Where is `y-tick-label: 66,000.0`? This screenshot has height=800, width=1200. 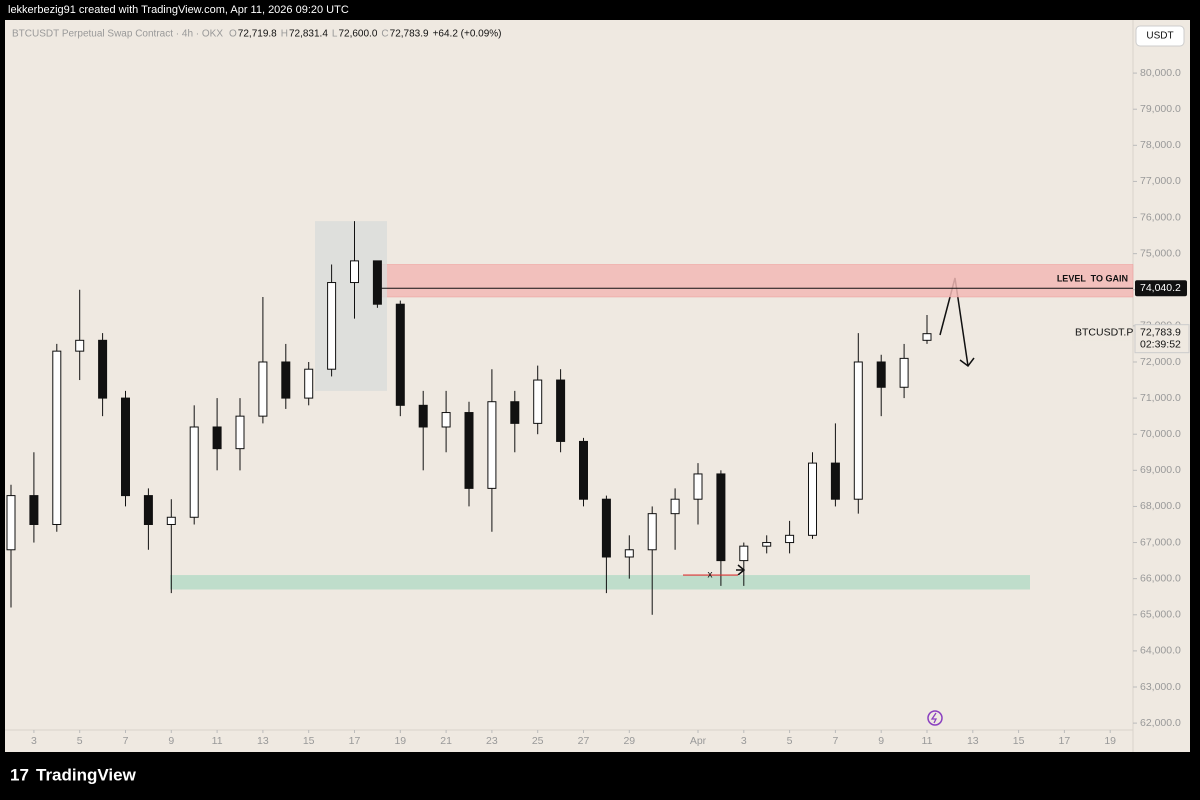 y-tick-label: 66,000.0 is located at coordinates (1160, 578).